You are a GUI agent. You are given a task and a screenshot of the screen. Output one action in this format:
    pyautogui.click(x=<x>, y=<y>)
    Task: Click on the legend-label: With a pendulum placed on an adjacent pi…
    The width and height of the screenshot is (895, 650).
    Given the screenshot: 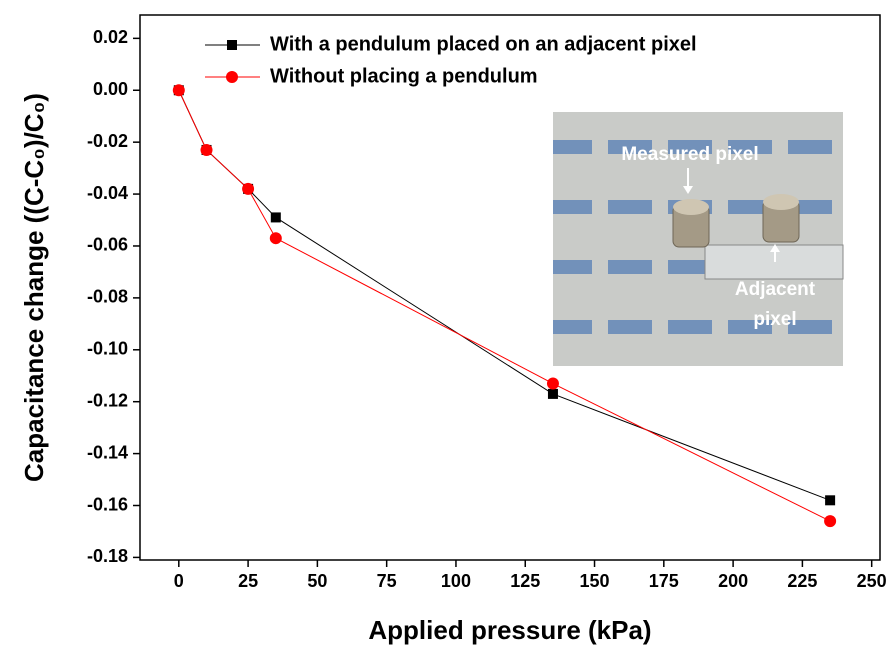 What is the action you would take?
    pyautogui.click(x=483, y=44)
    